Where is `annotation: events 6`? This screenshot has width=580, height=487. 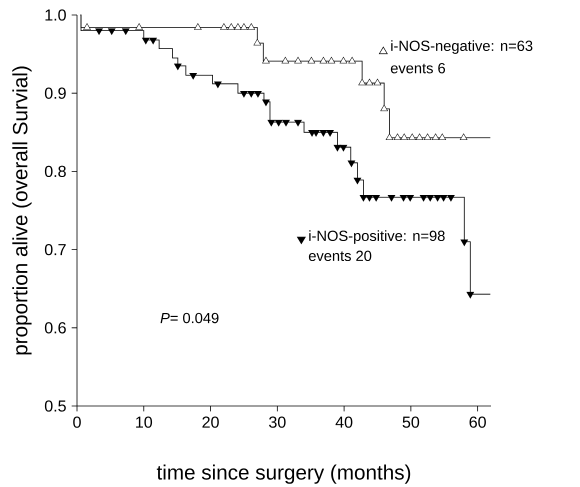
annotation: events 6 is located at coordinates (418, 68).